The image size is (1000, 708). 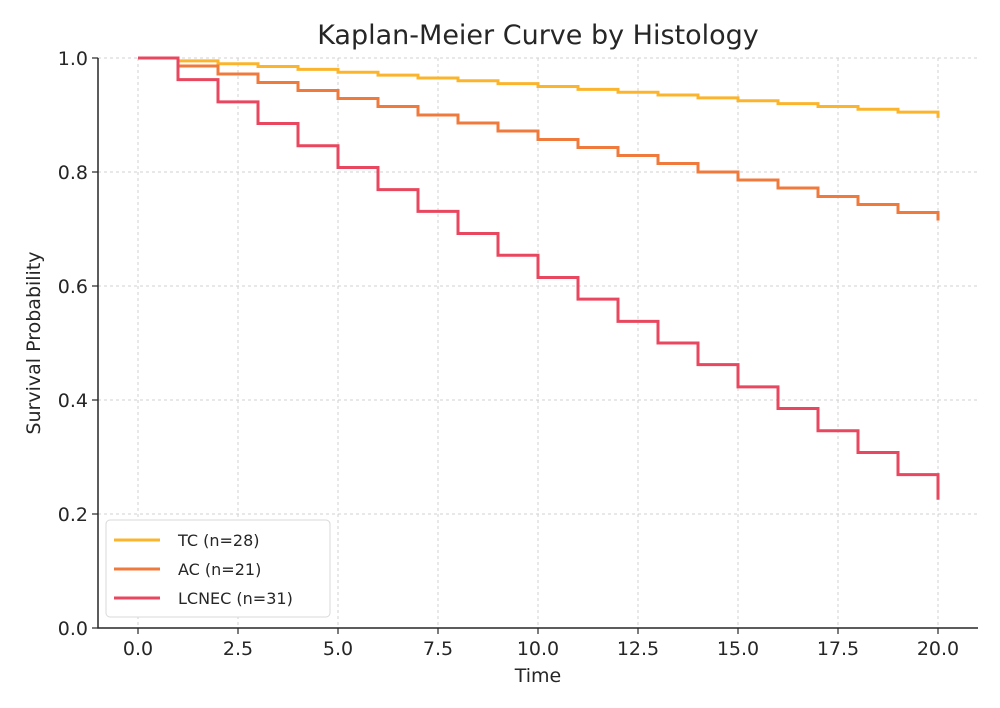 What do you see at coordinates (538, 35) in the screenshot?
I see `chart-title: Kaplan-Meier Curve by Histology` at bounding box center [538, 35].